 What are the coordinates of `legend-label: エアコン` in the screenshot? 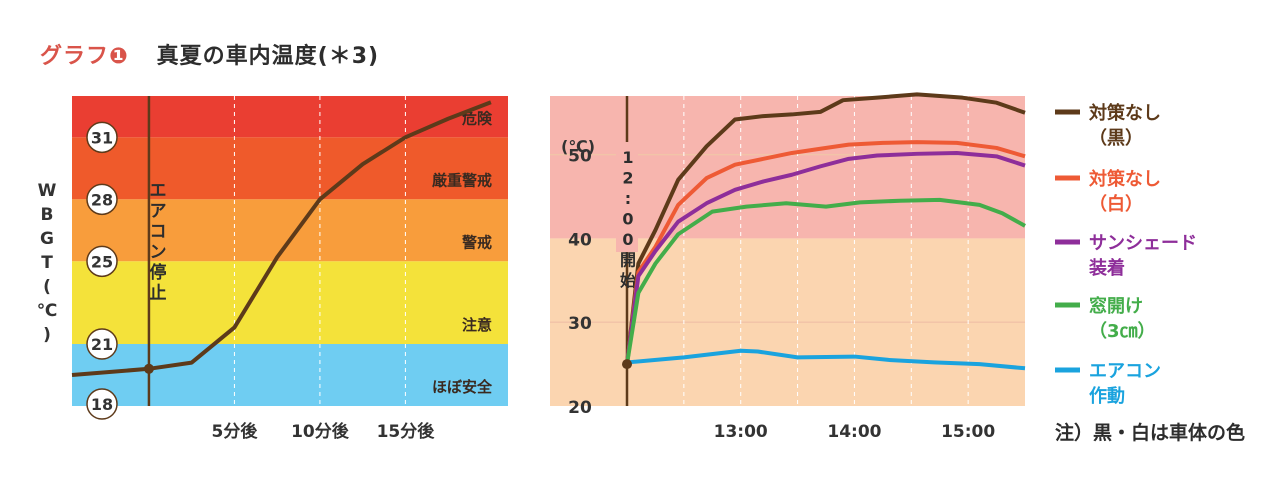 It's located at (1125, 371).